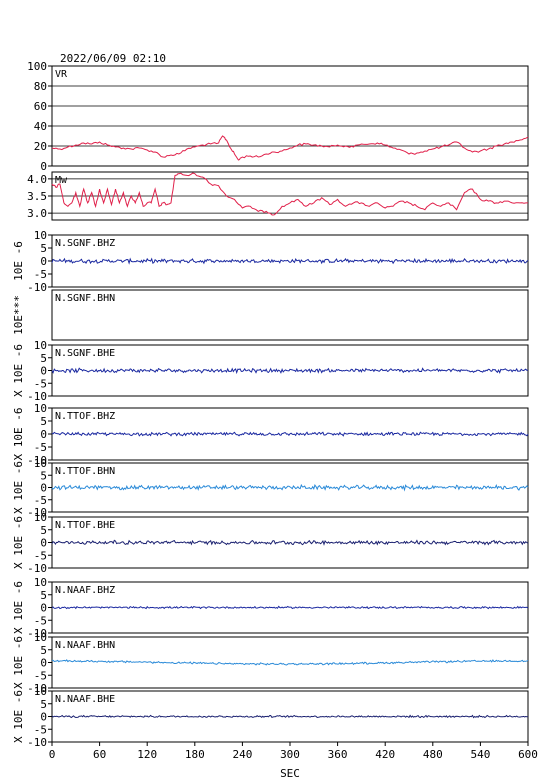 The image size is (554, 781). Describe the element at coordinates (147, 754) in the screenshot. I see `x-tick-label: 120` at that location.